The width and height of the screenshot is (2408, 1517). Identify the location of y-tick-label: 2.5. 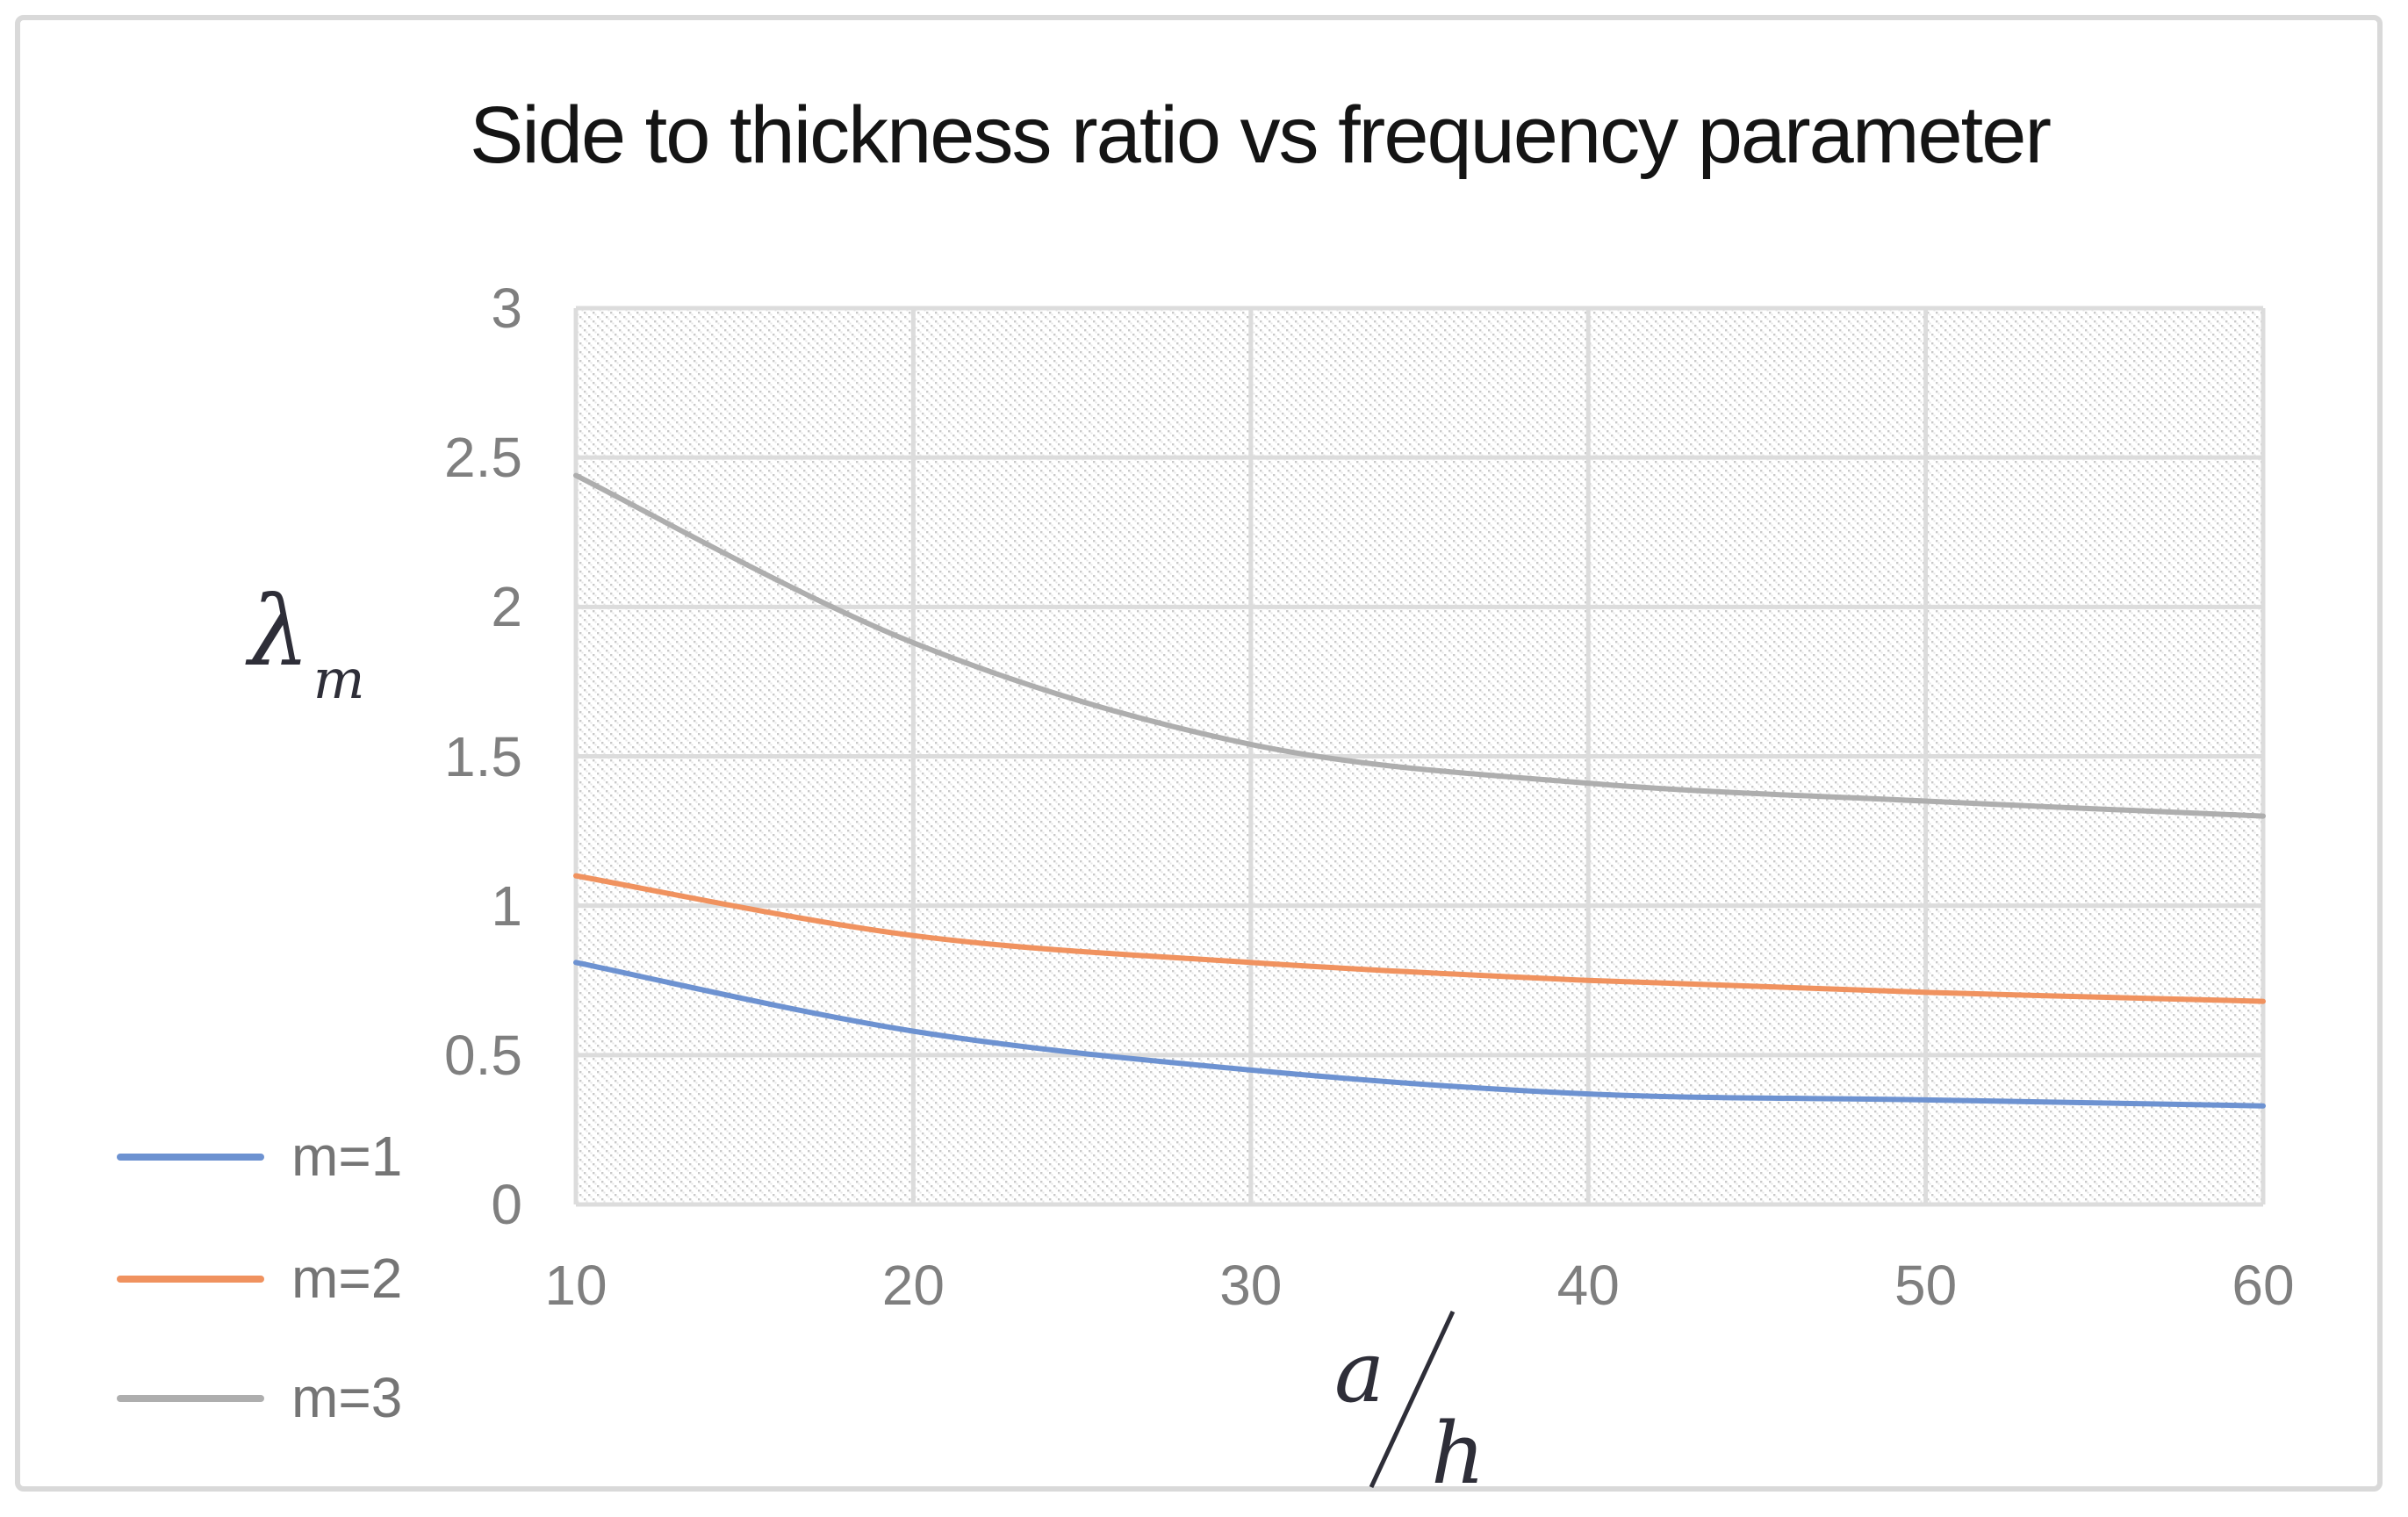
(483, 458).